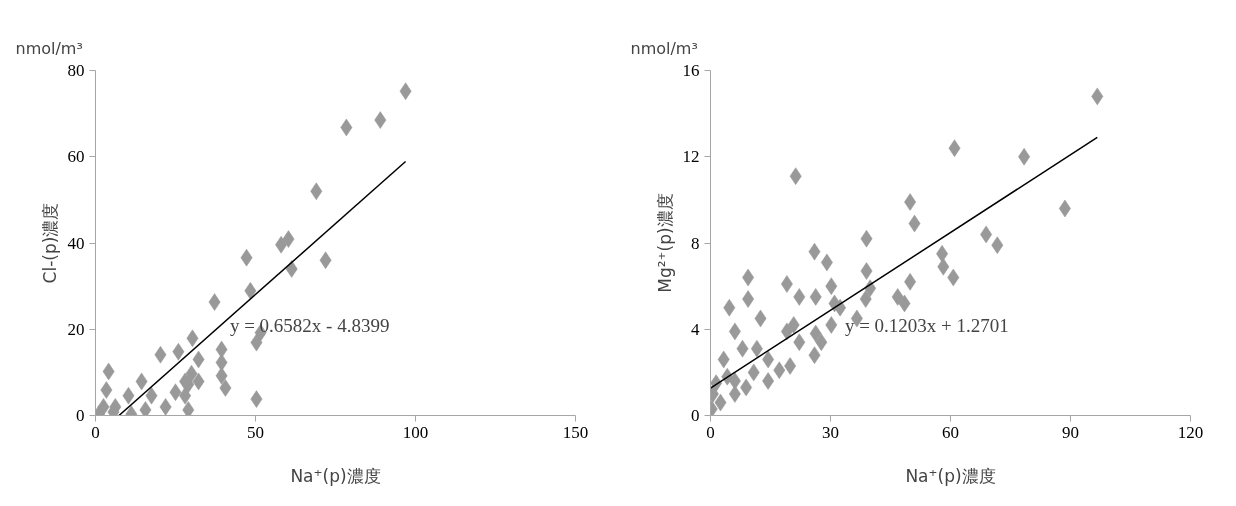 Image resolution: width=1236 pixels, height=506 pixels. I want to click on y-tick-label: 4, so click(695, 329).